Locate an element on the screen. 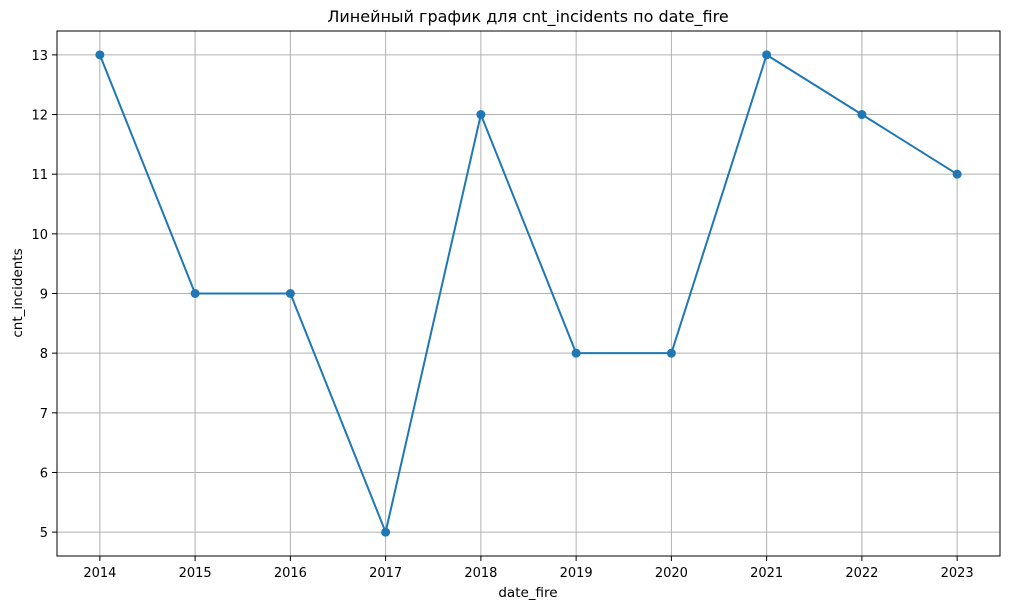 The width and height of the screenshot is (1009, 613). x-tick-label: 2021 is located at coordinates (766, 573).